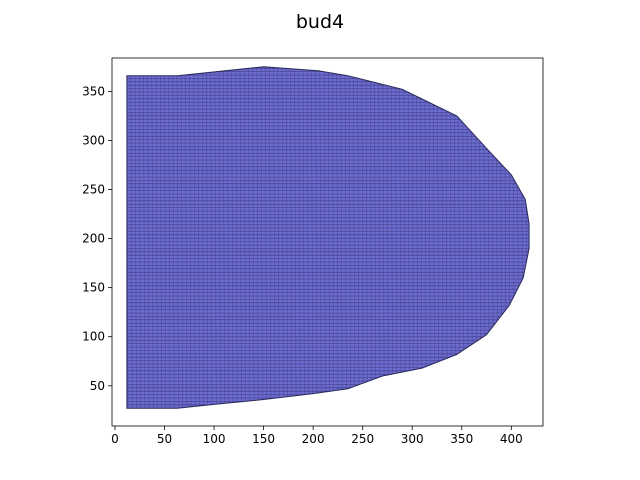  Describe the element at coordinates (93, 337) in the screenshot. I see `y-tick-label: 100` at that location.